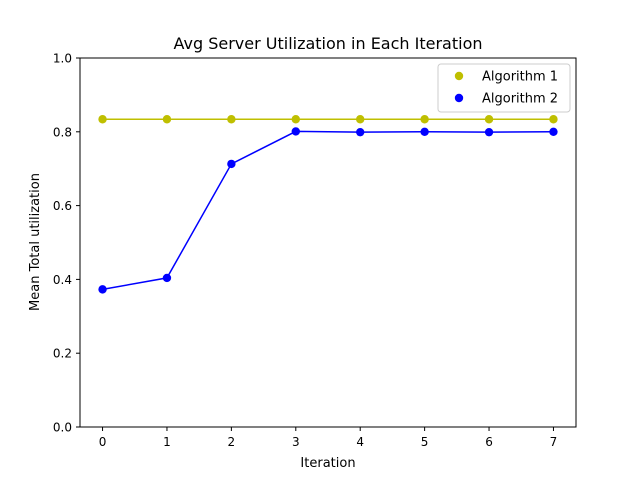 This screenshot has width=640, height=480. I want to click on x-tick-label: 3, so click(296, 442).